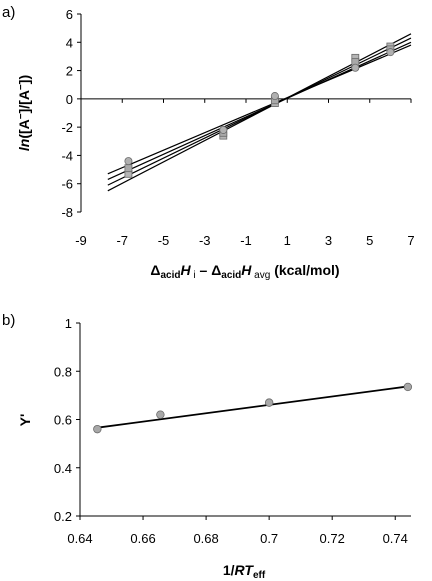  What do you see at coordinates (25, 420) in the screenshot?
I see `y-axis-label-b: Y'` at bounding box center [25, 420].